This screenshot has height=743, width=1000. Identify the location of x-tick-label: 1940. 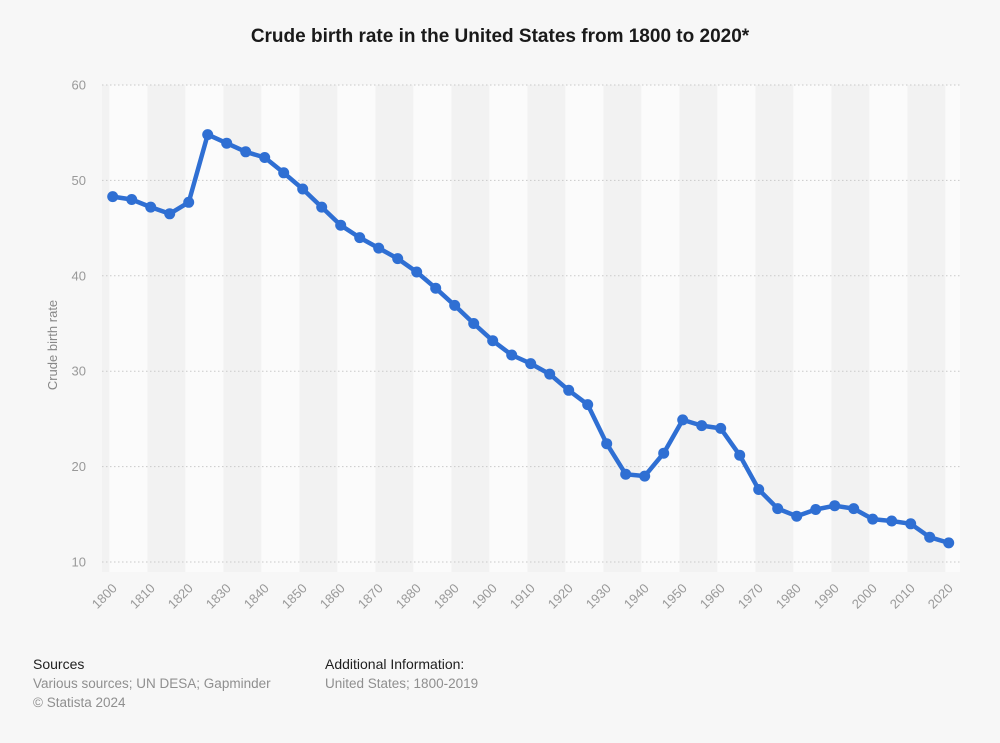
(636, 596).